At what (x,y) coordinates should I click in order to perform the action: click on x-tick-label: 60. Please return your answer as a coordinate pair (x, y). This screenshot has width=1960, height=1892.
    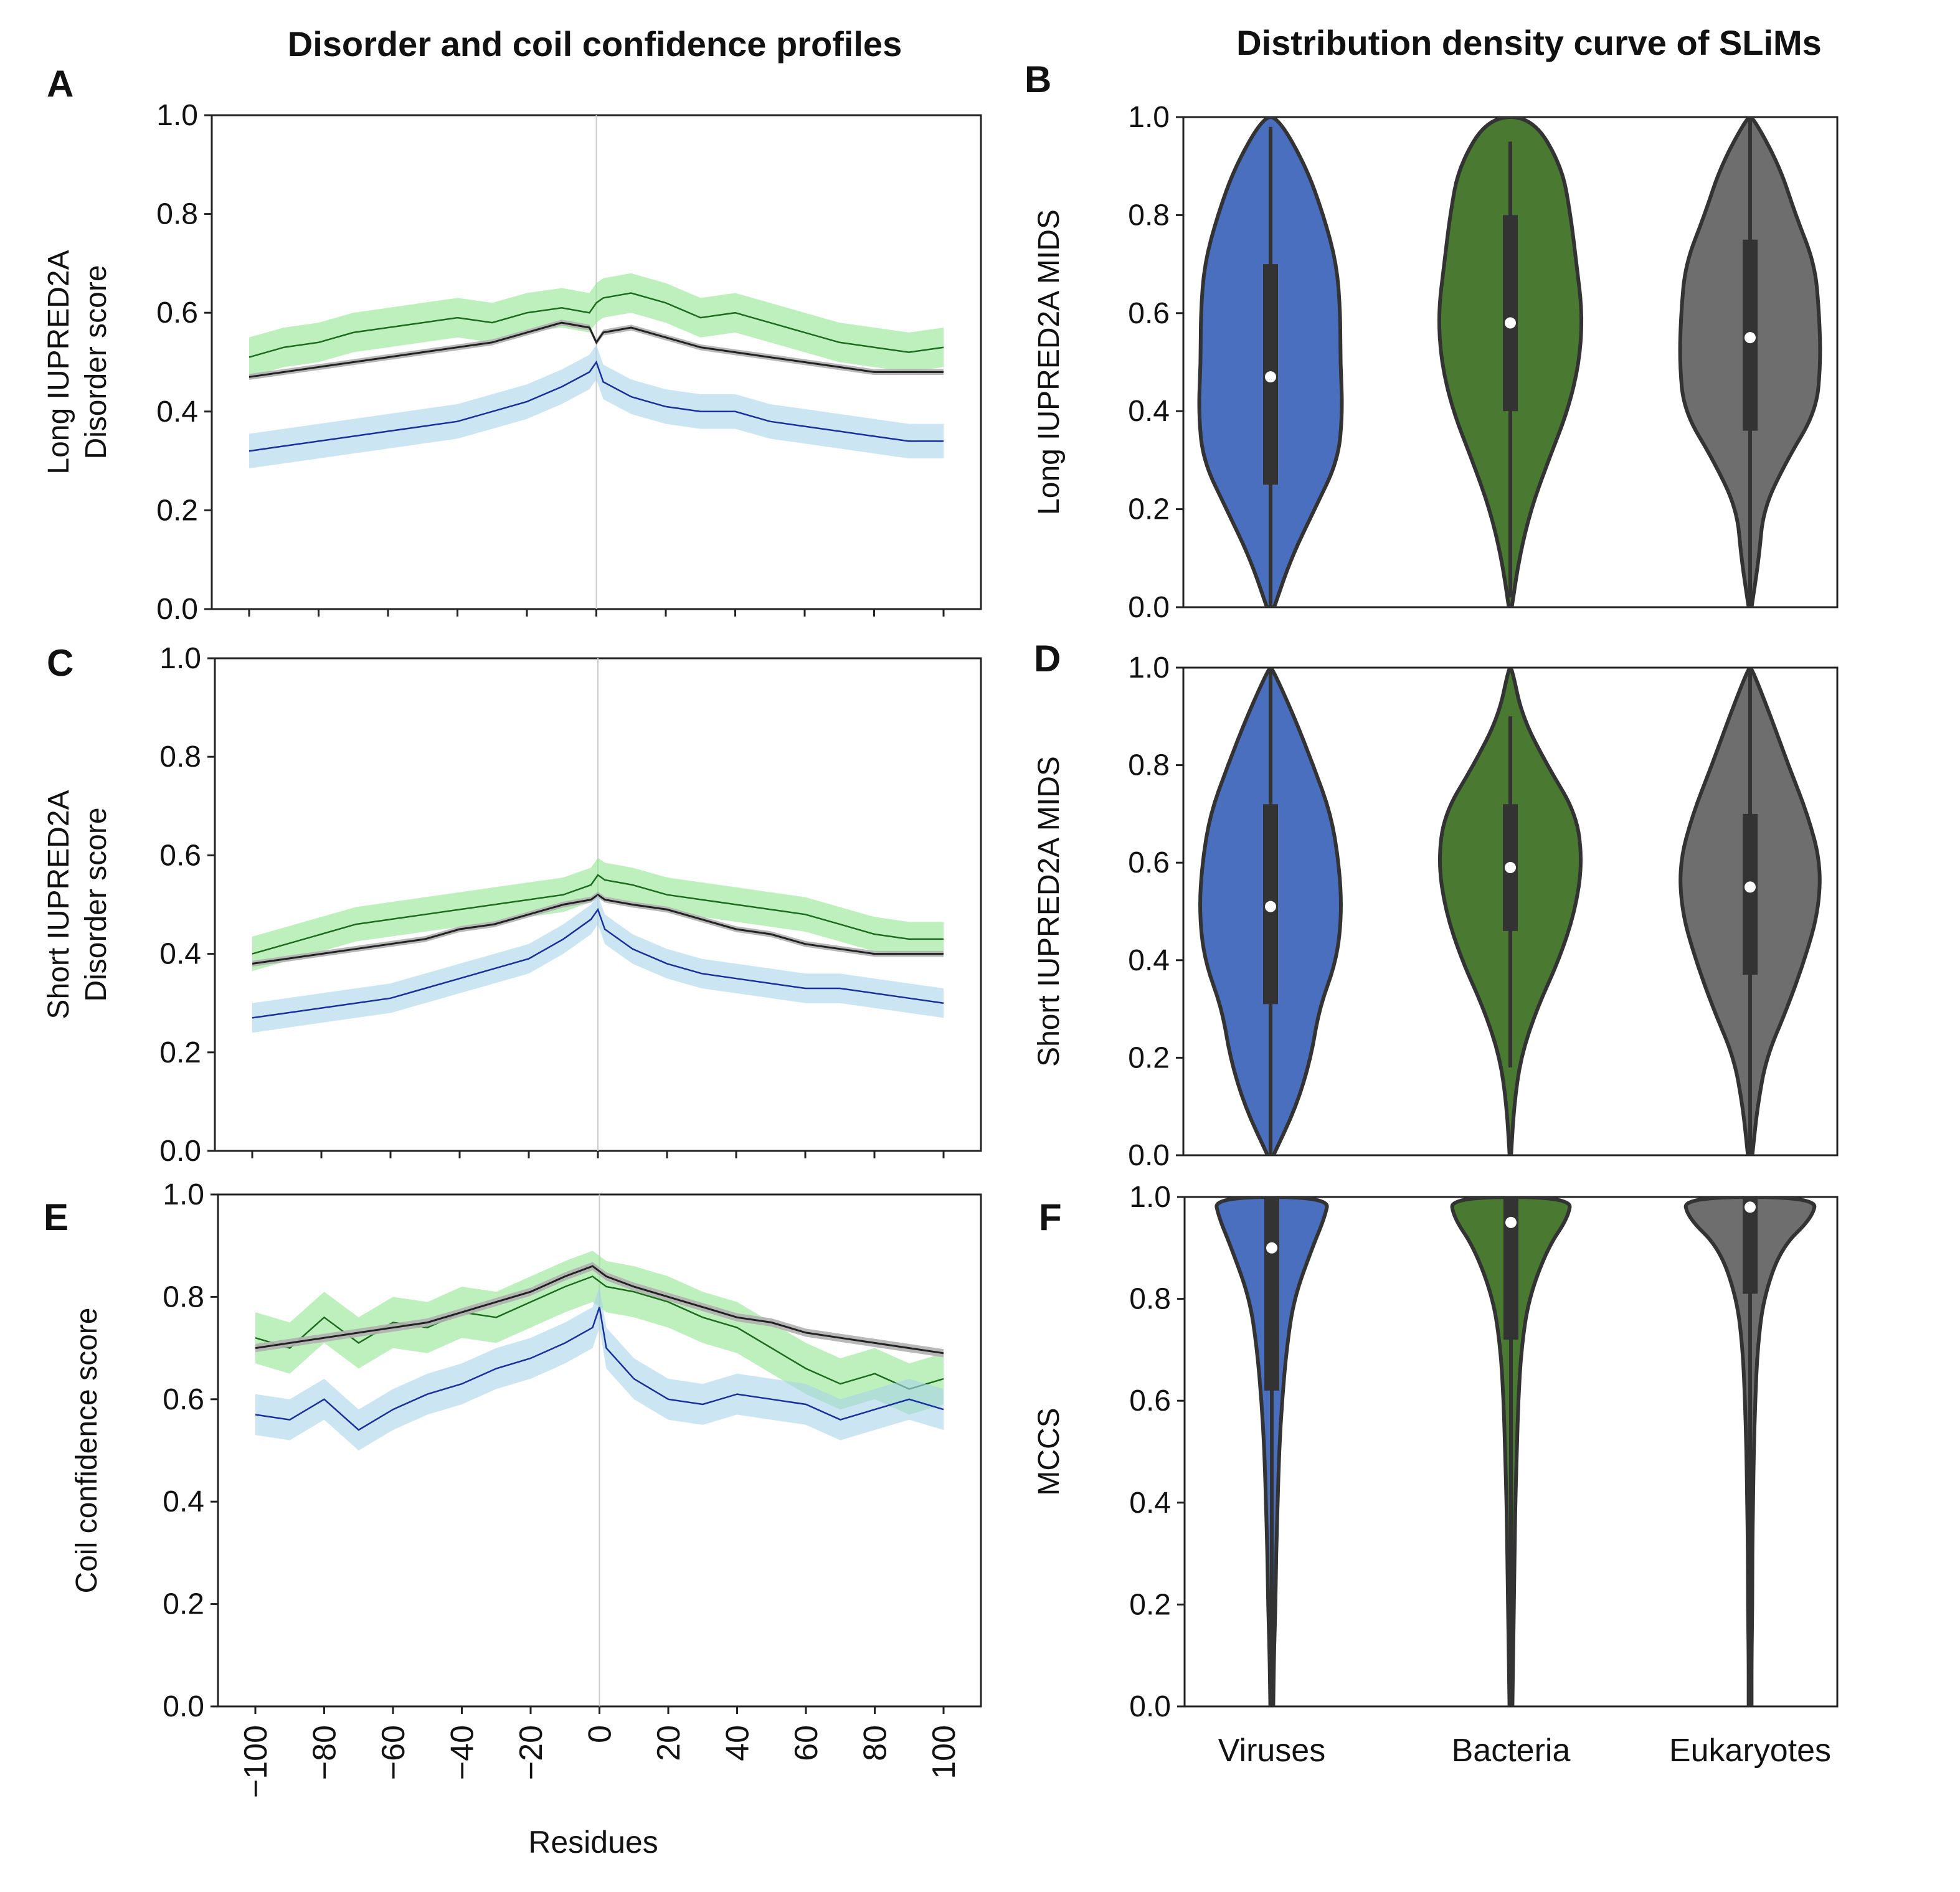
    Looking at the image, I should click on (806, 1743).